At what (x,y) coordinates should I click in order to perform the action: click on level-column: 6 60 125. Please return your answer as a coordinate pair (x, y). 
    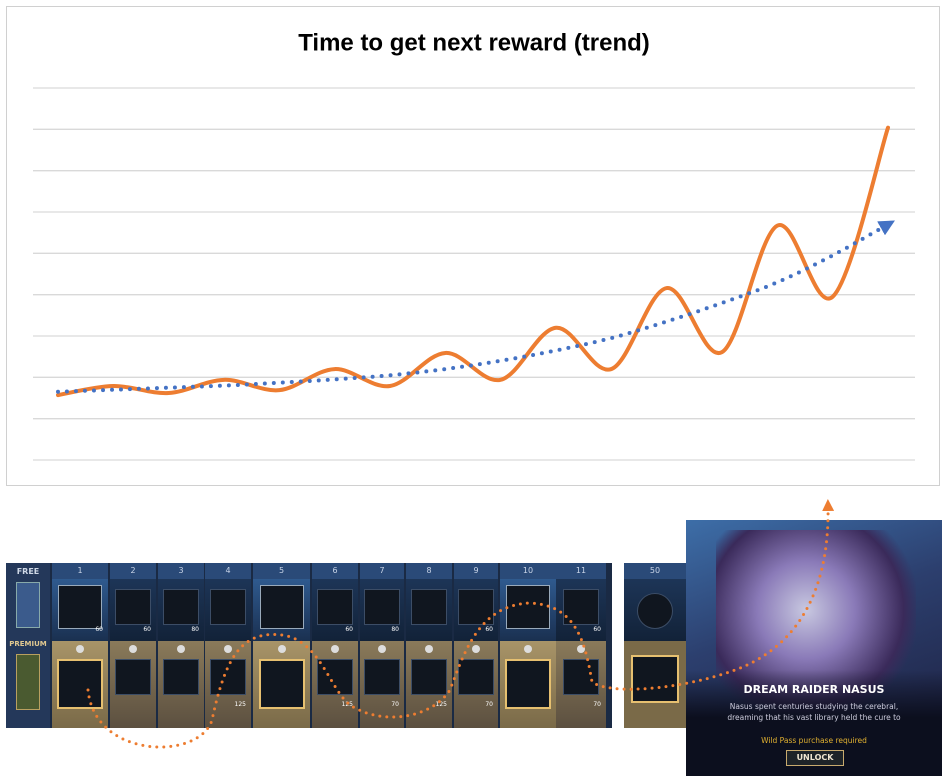
    Looking at the image, I should click on (335, 645).